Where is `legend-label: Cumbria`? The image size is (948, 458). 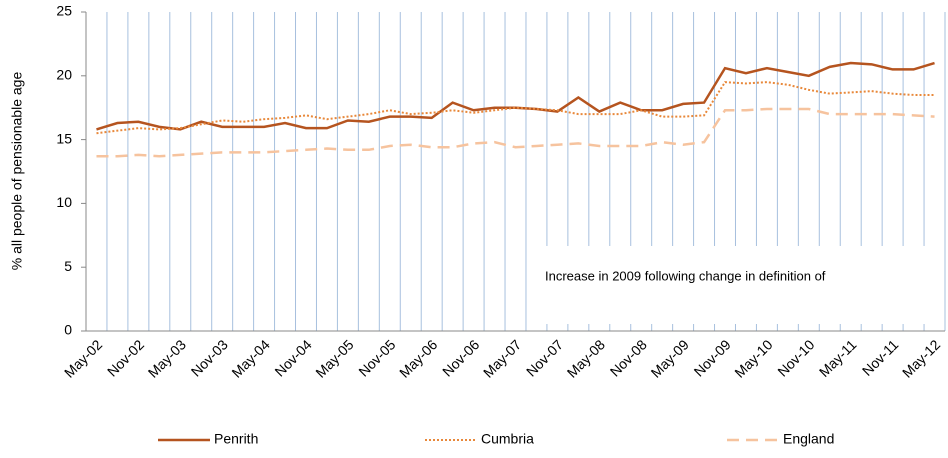
legend-label: Cumbria is located at coordinates (507, 439).